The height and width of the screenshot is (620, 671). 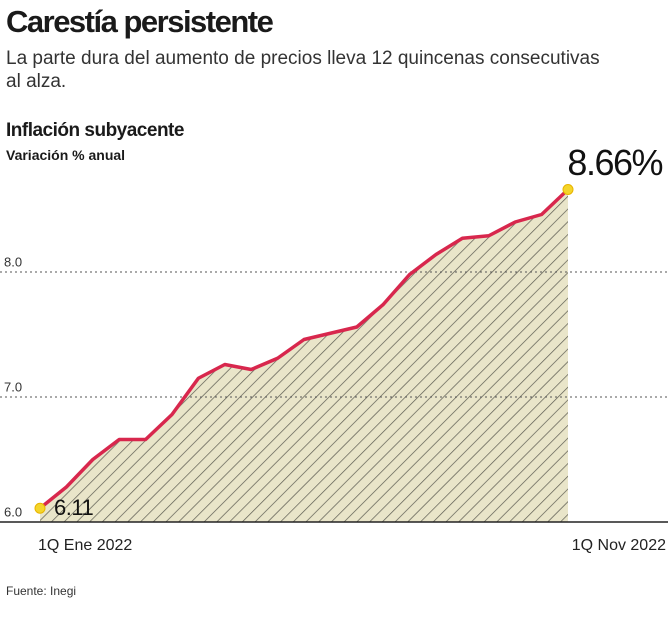 What do you see at coordinates (73, 507) in the screenshot?
I see `value-label: 6.11` at bounding box center [73, 507].